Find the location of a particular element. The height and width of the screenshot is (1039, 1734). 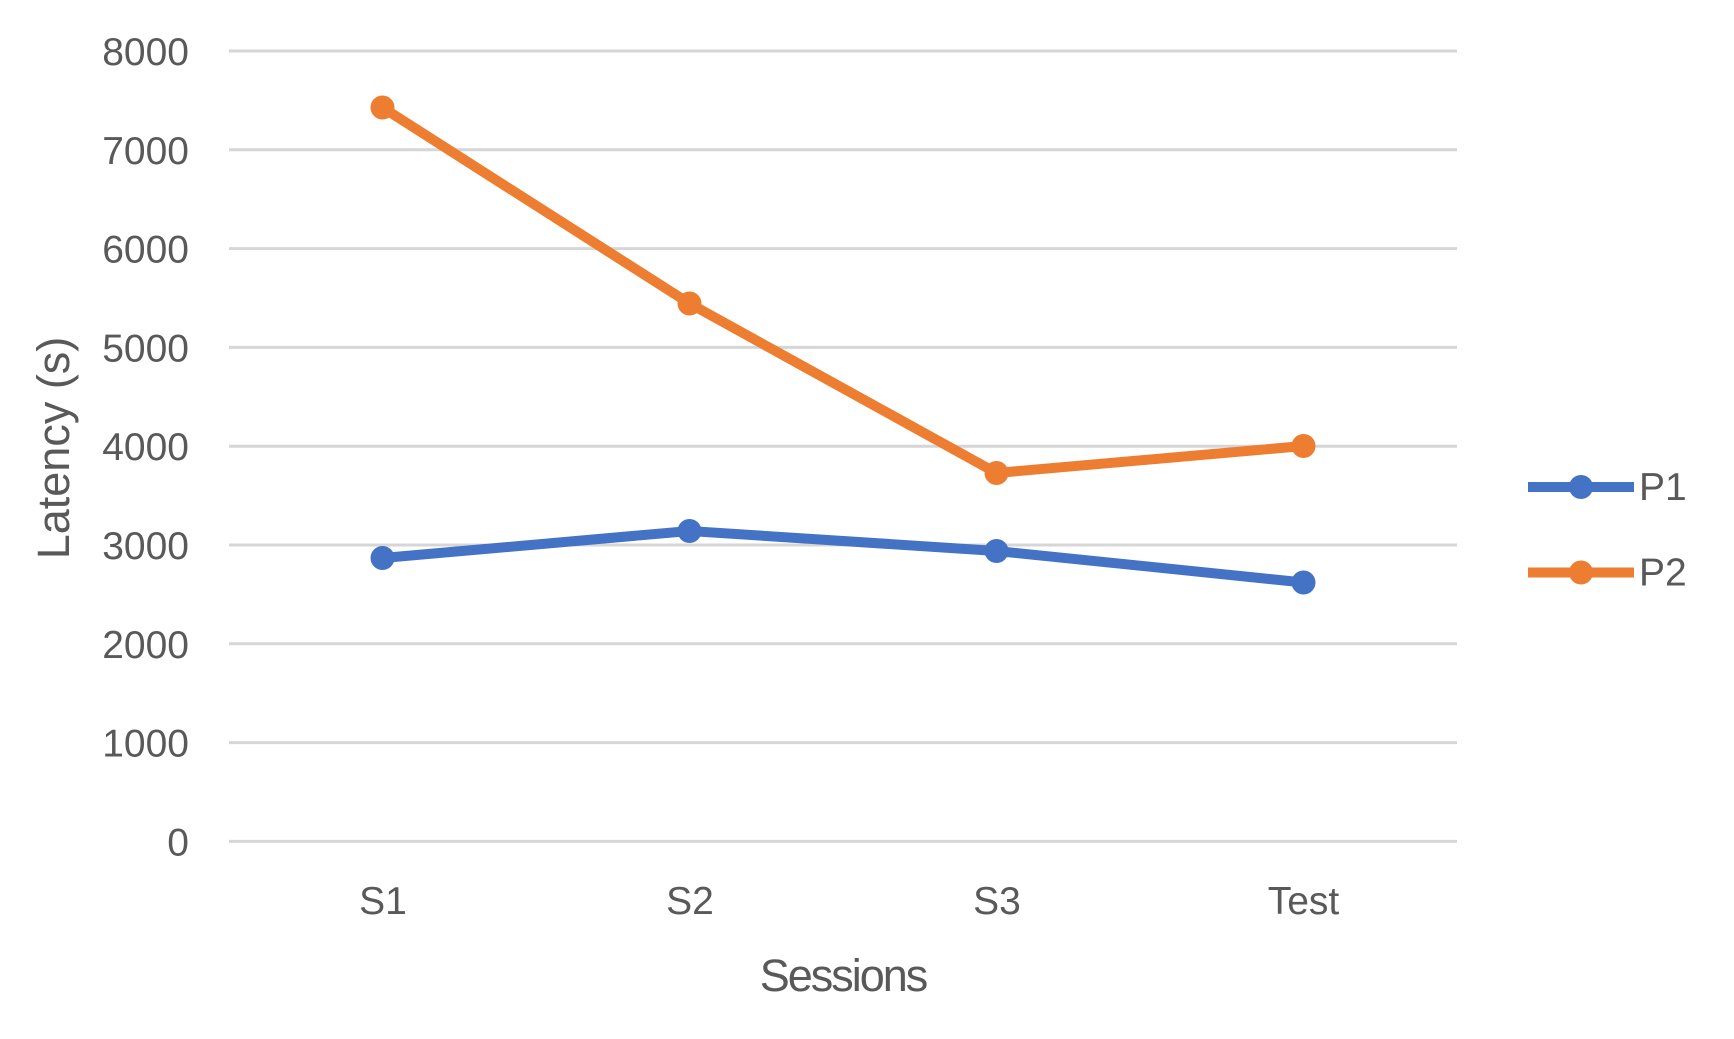

svg-text: Sessions is located at coordinates (843, 975).